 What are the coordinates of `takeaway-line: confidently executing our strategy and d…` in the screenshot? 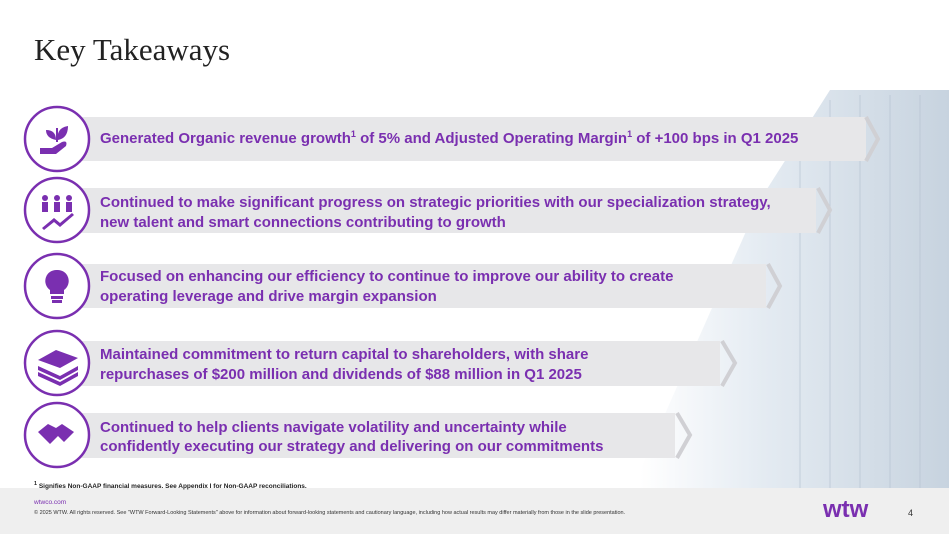 It's located at (351, 447).